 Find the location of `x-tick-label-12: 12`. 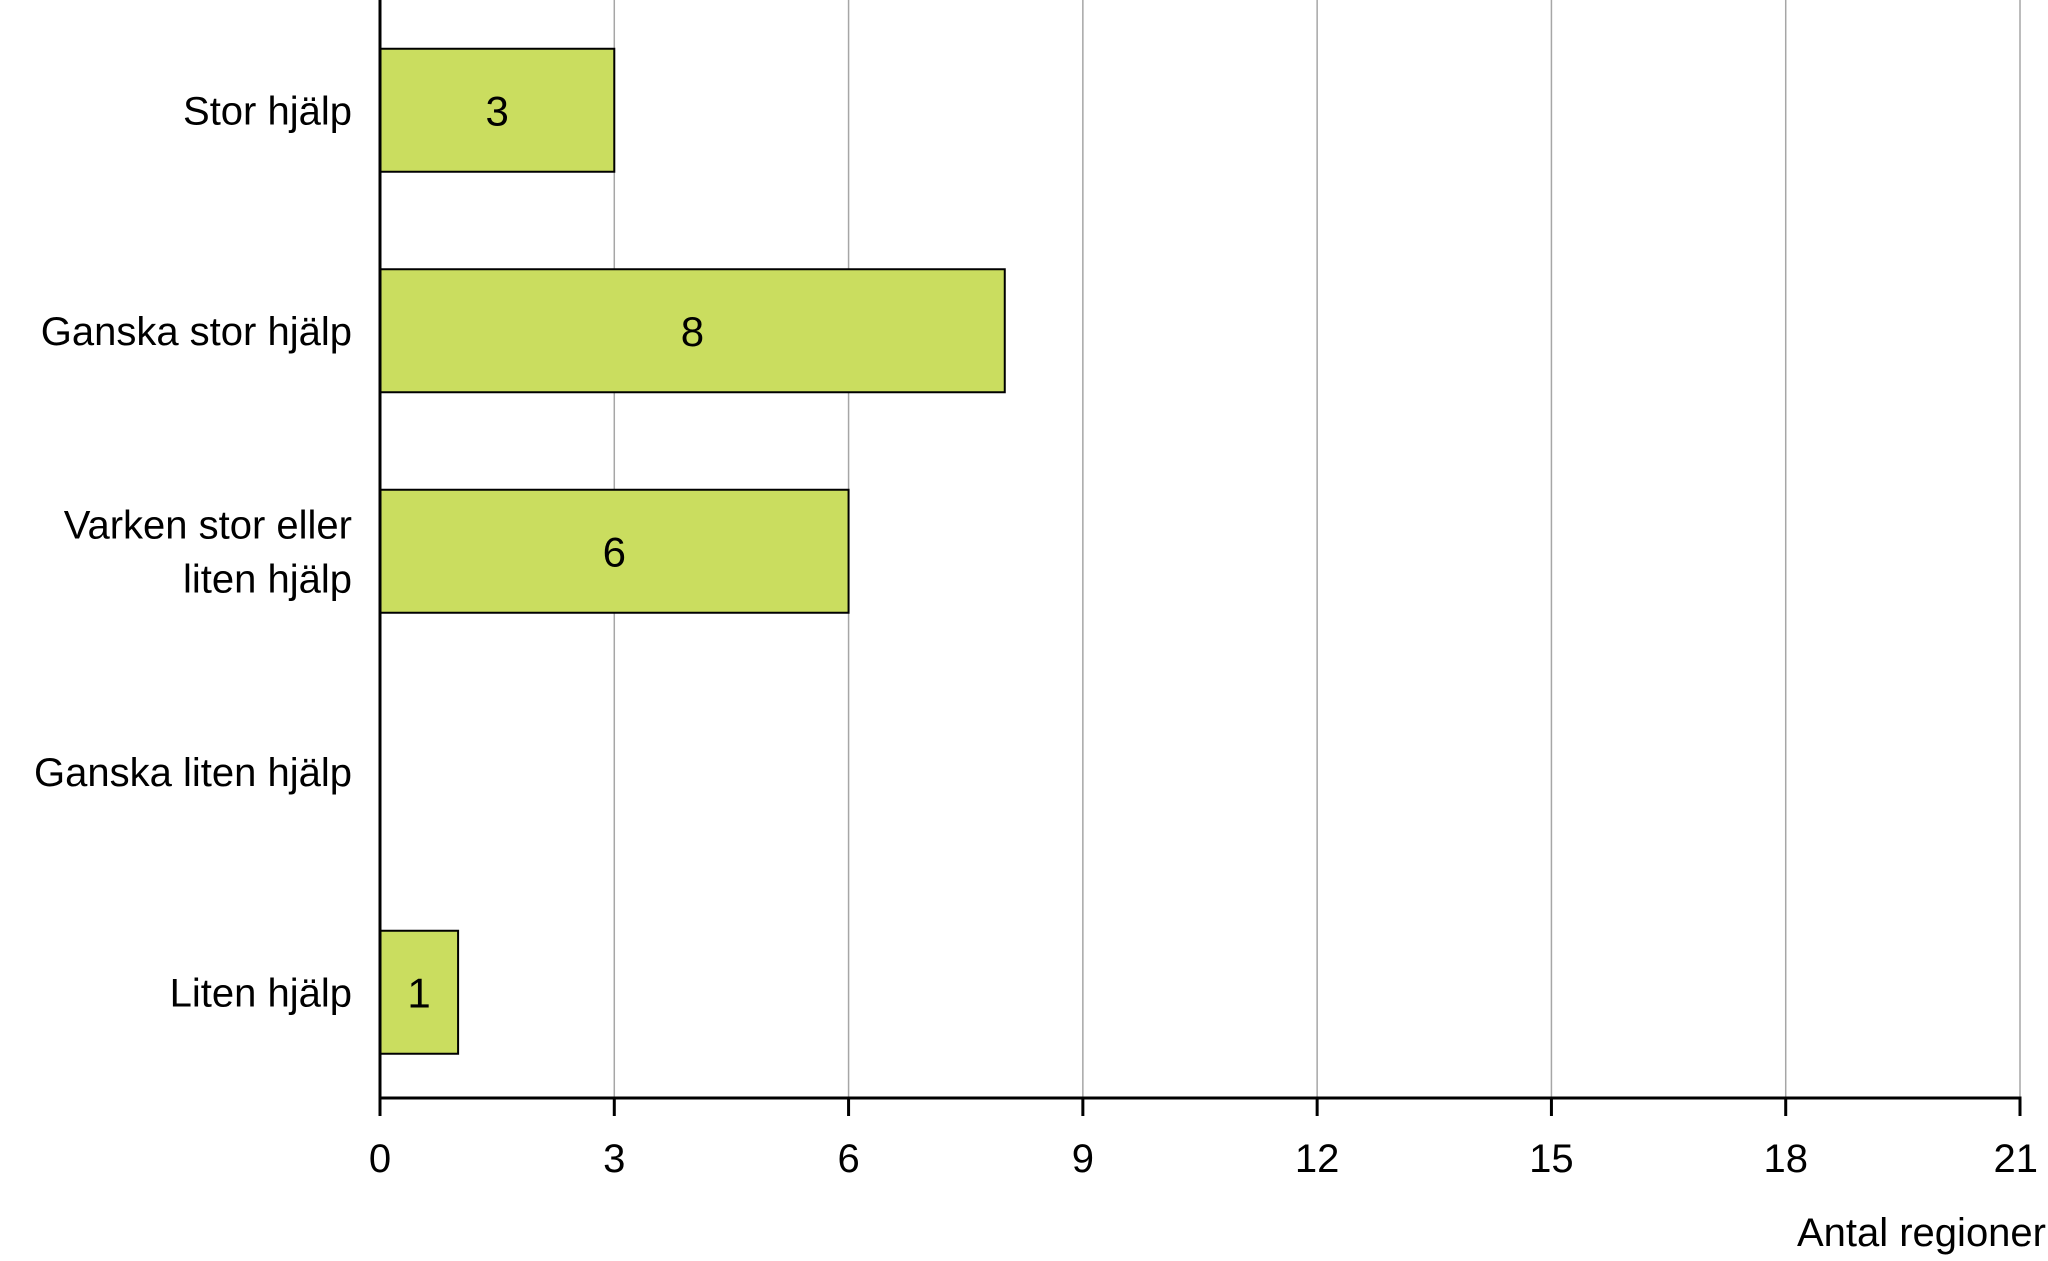

x-tick-label-12: 12 is located at coordinates (1317, 1159).